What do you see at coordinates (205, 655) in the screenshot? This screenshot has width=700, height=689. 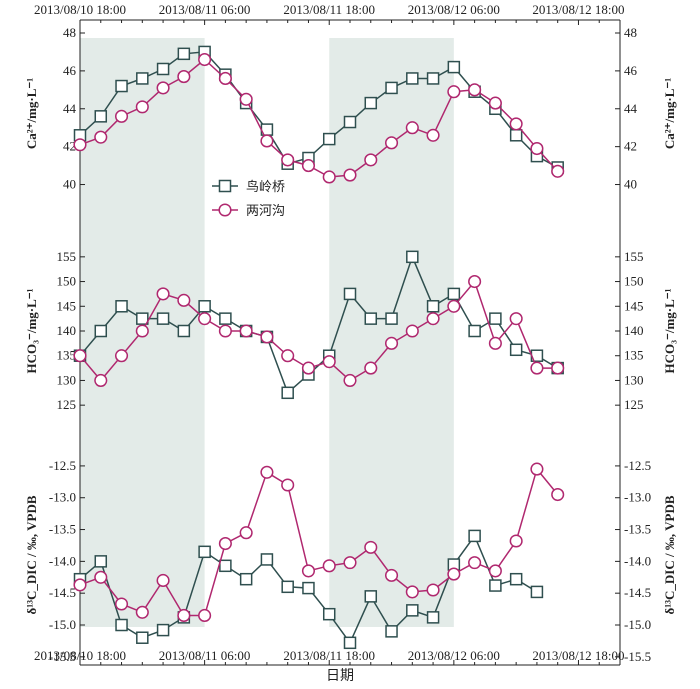 I see `x-tick-label-bottom: 2013/08/11 06:00` at bounding box center [205, 655].